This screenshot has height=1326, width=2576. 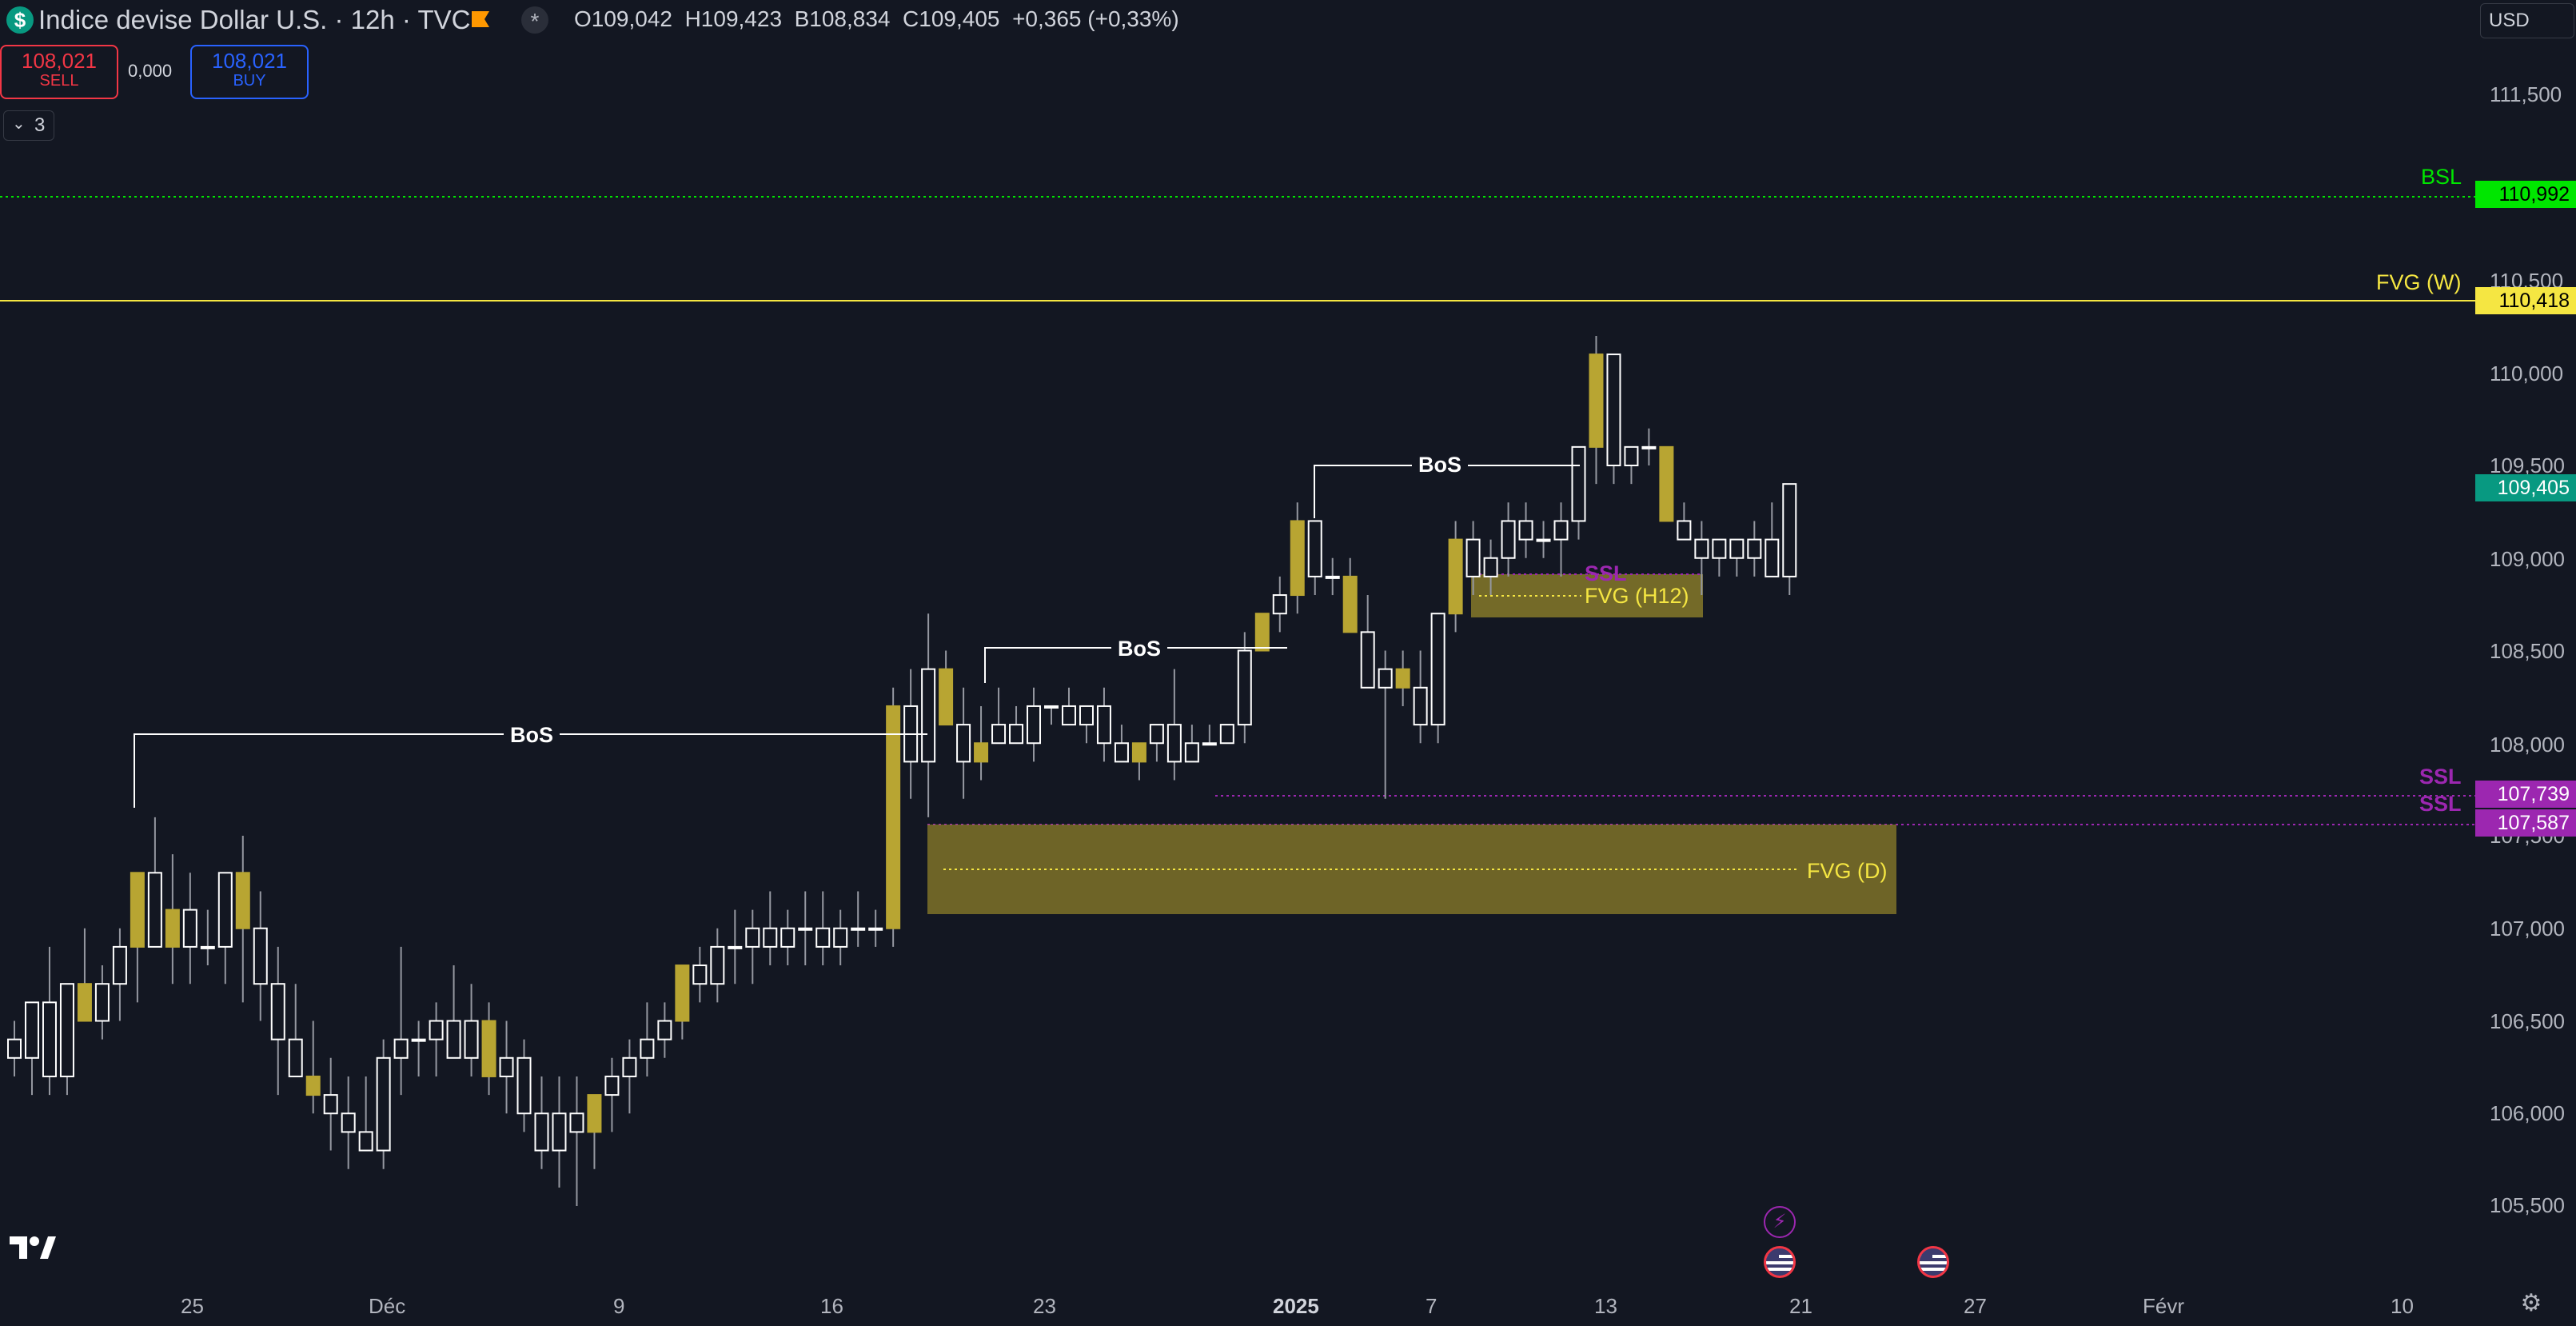 I want to click on asterisk-icon: *, so click(x=534, y=20).